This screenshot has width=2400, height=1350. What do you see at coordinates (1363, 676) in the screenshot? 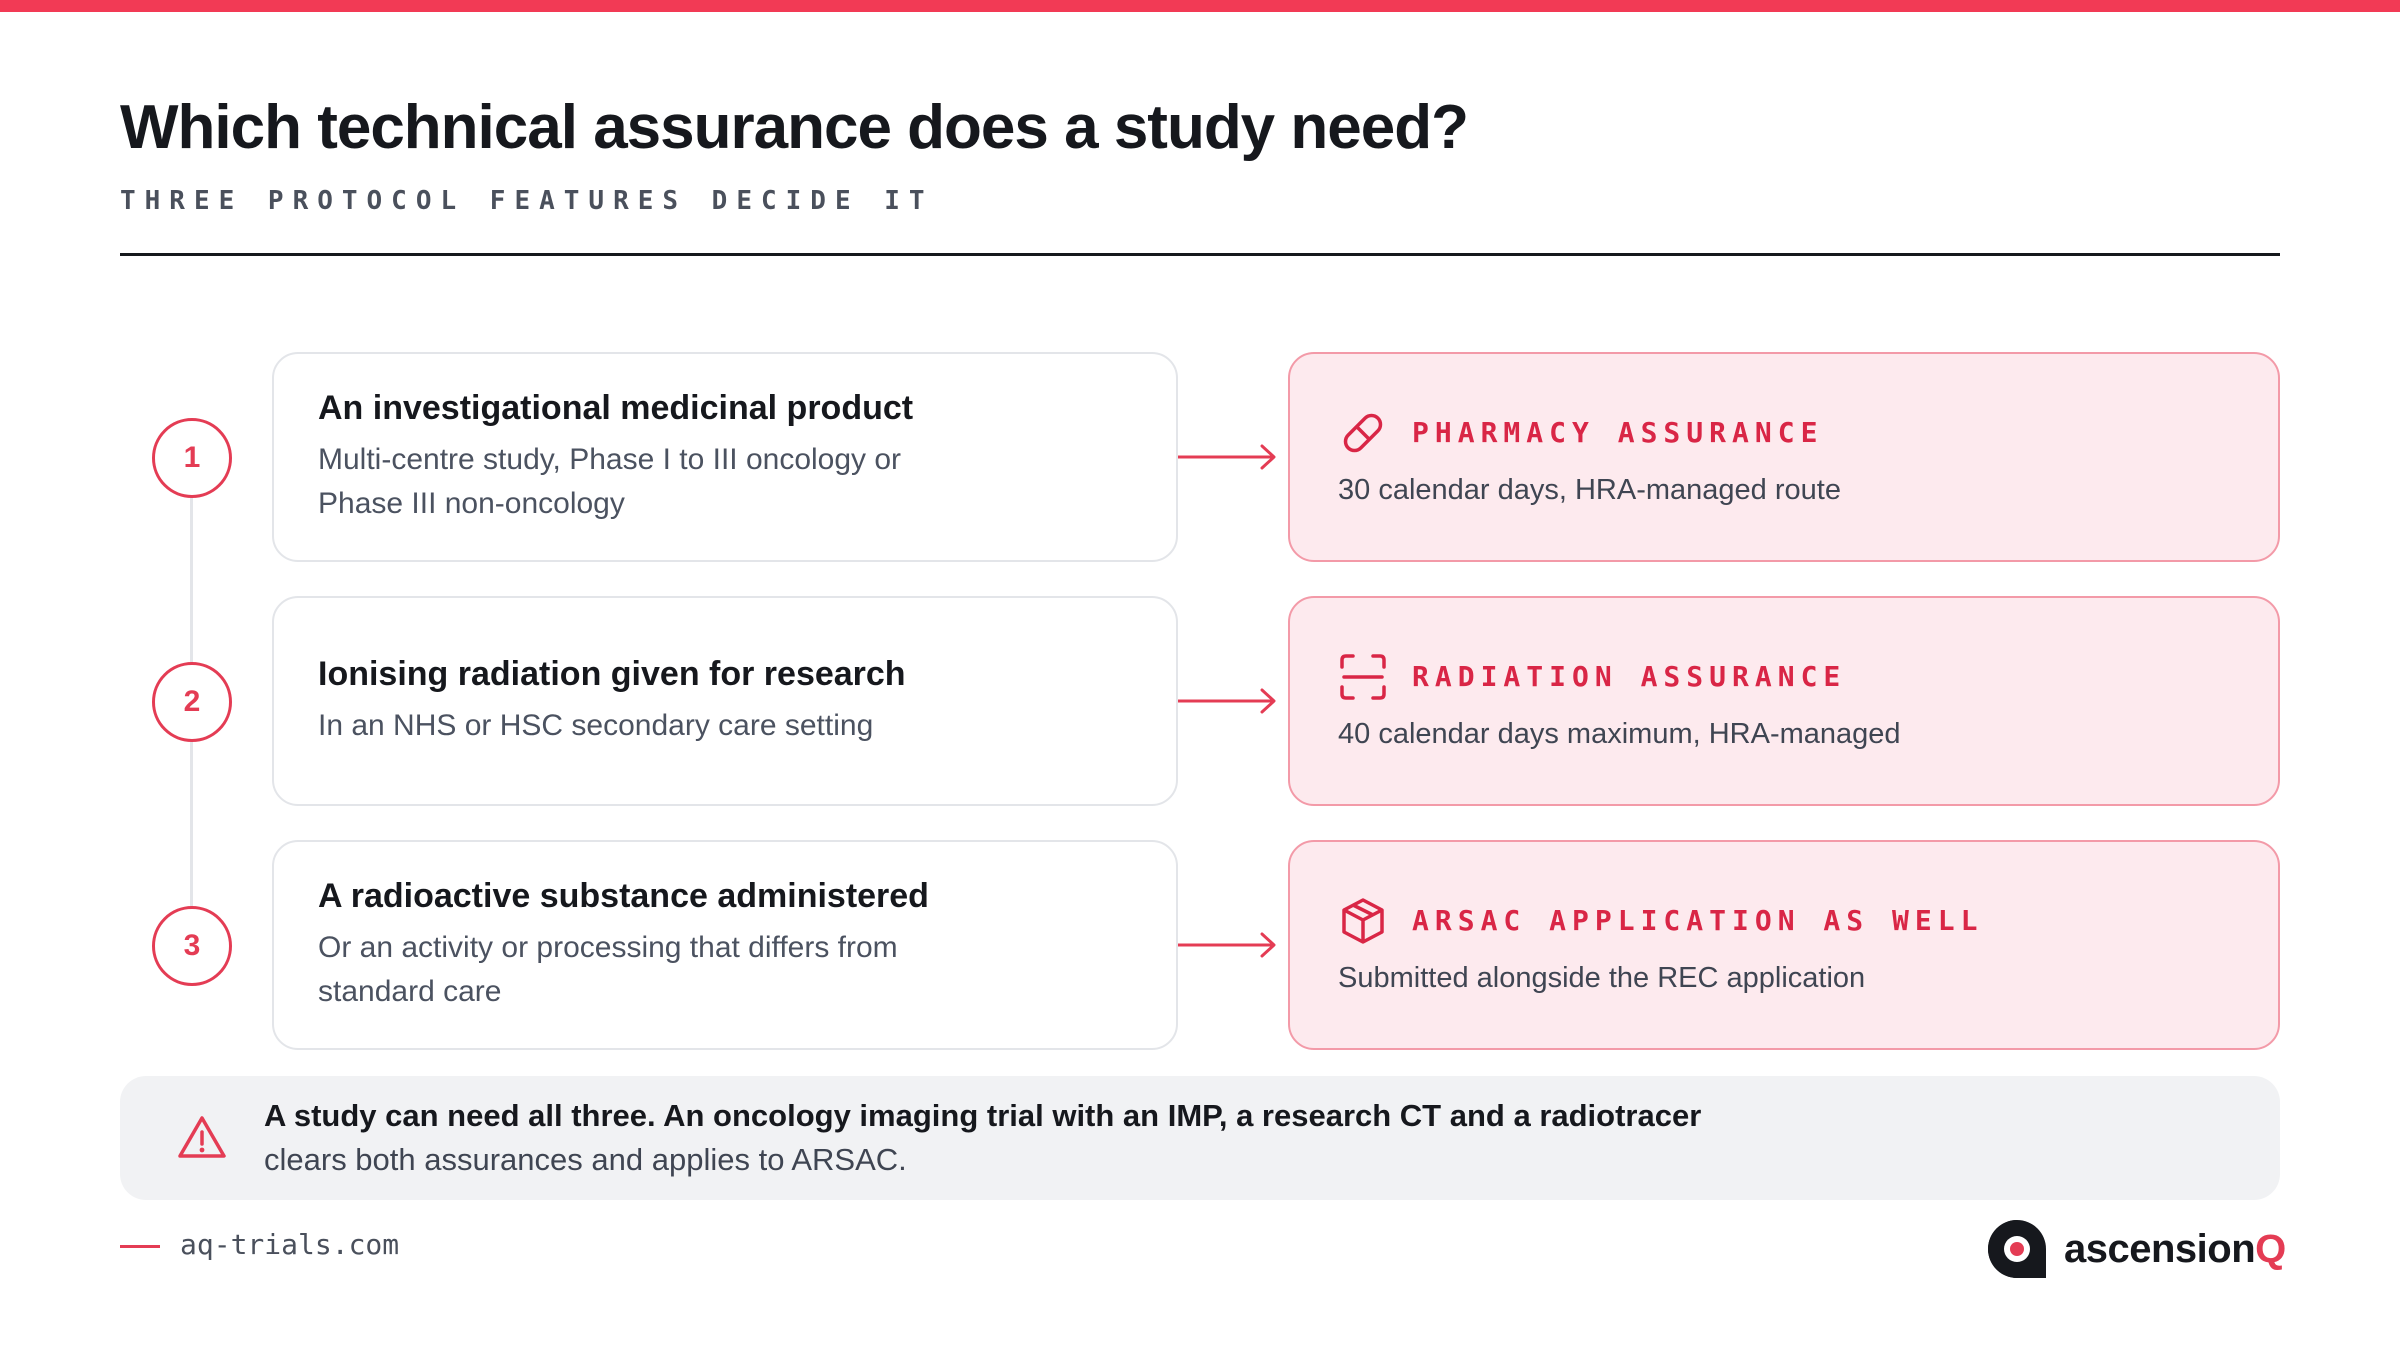
I see `scan-icon` at bounding box center [1363, 676].